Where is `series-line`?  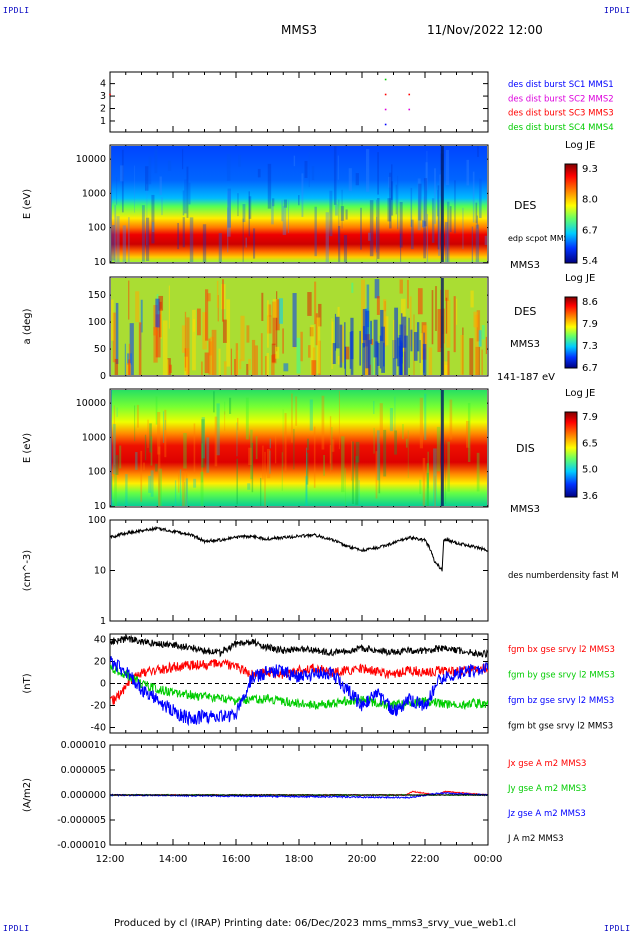
series-line is located at coordinates (299, 646).